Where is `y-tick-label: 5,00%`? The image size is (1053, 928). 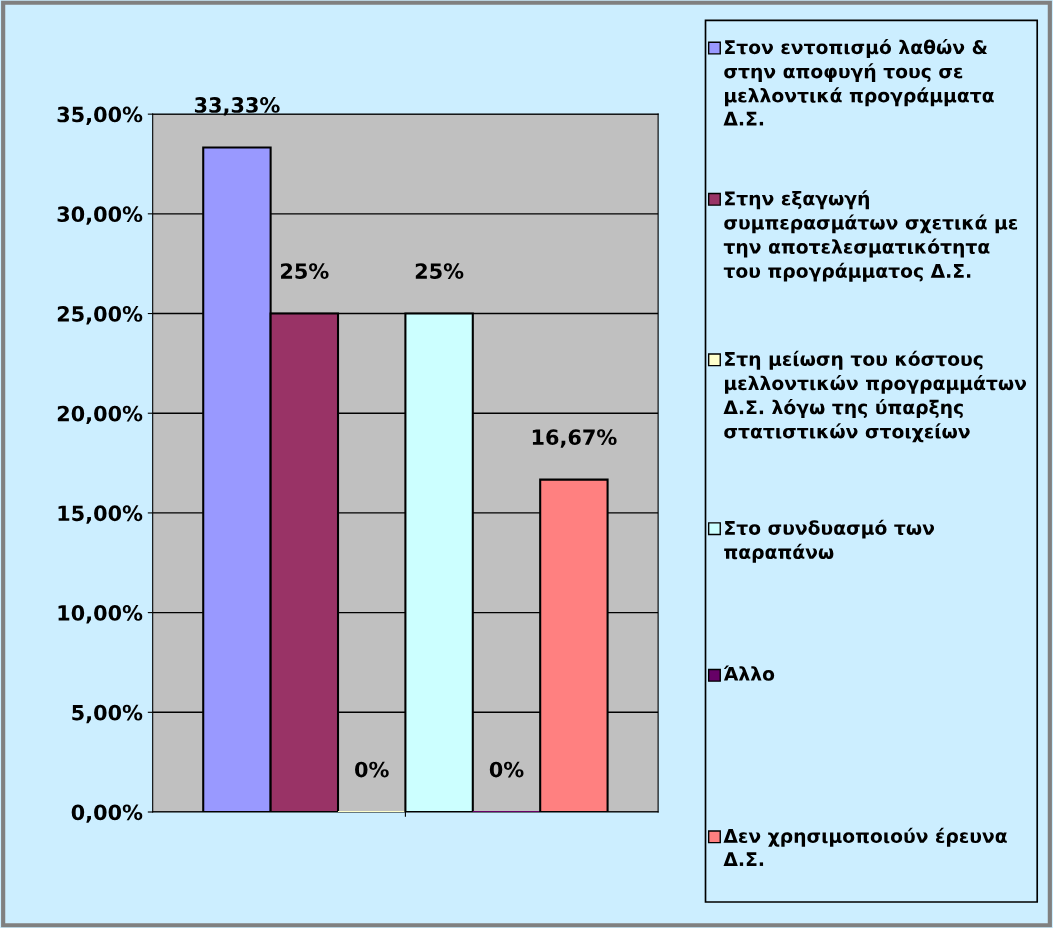
y-tick-label: 5,00% is located at coordinates (107, 714).